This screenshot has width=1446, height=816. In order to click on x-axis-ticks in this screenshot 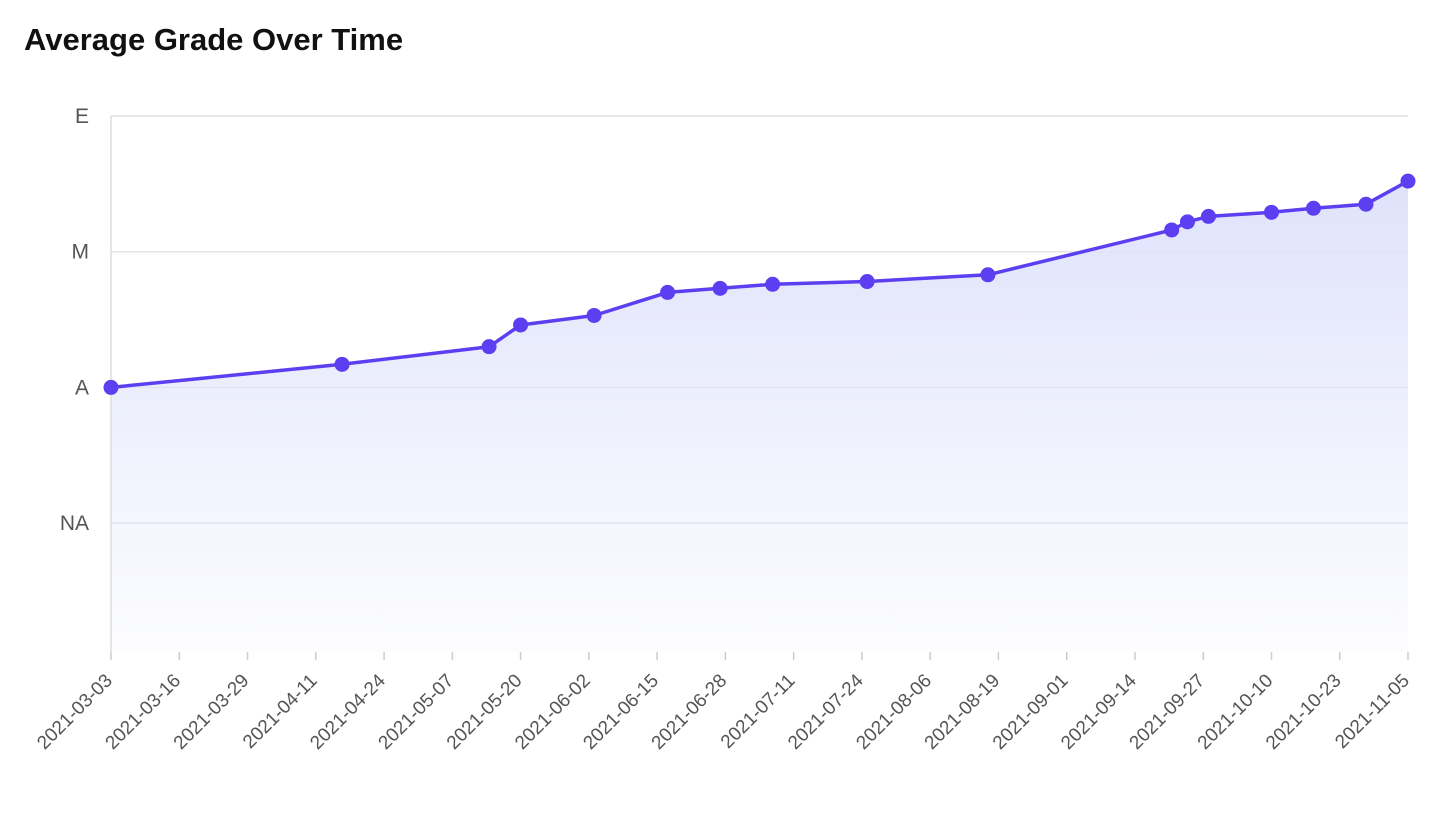, I will do `click(759, 656)`.